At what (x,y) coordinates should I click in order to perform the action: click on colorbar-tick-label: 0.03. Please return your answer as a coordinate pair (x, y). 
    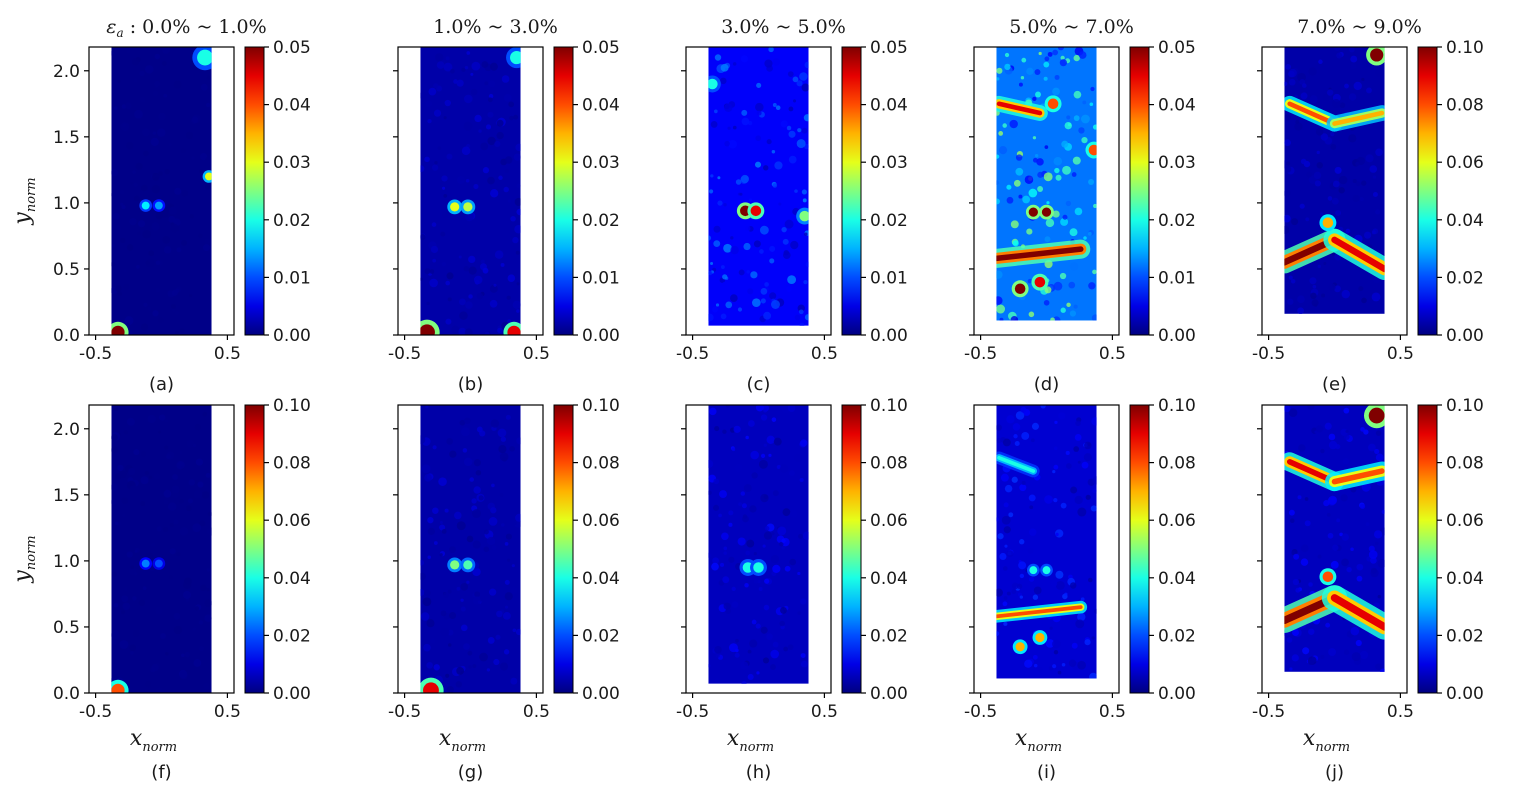
    Looking at the image, I should click on (601, 163).